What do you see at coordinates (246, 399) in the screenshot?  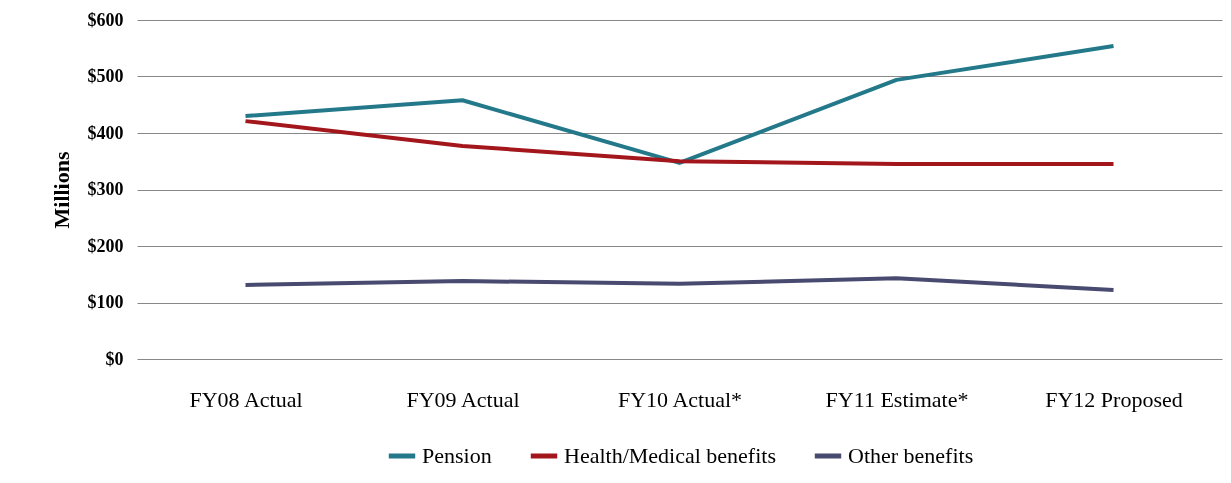 I see `x-tick-label: FY08 Actual` at bounding box center [246, 399].